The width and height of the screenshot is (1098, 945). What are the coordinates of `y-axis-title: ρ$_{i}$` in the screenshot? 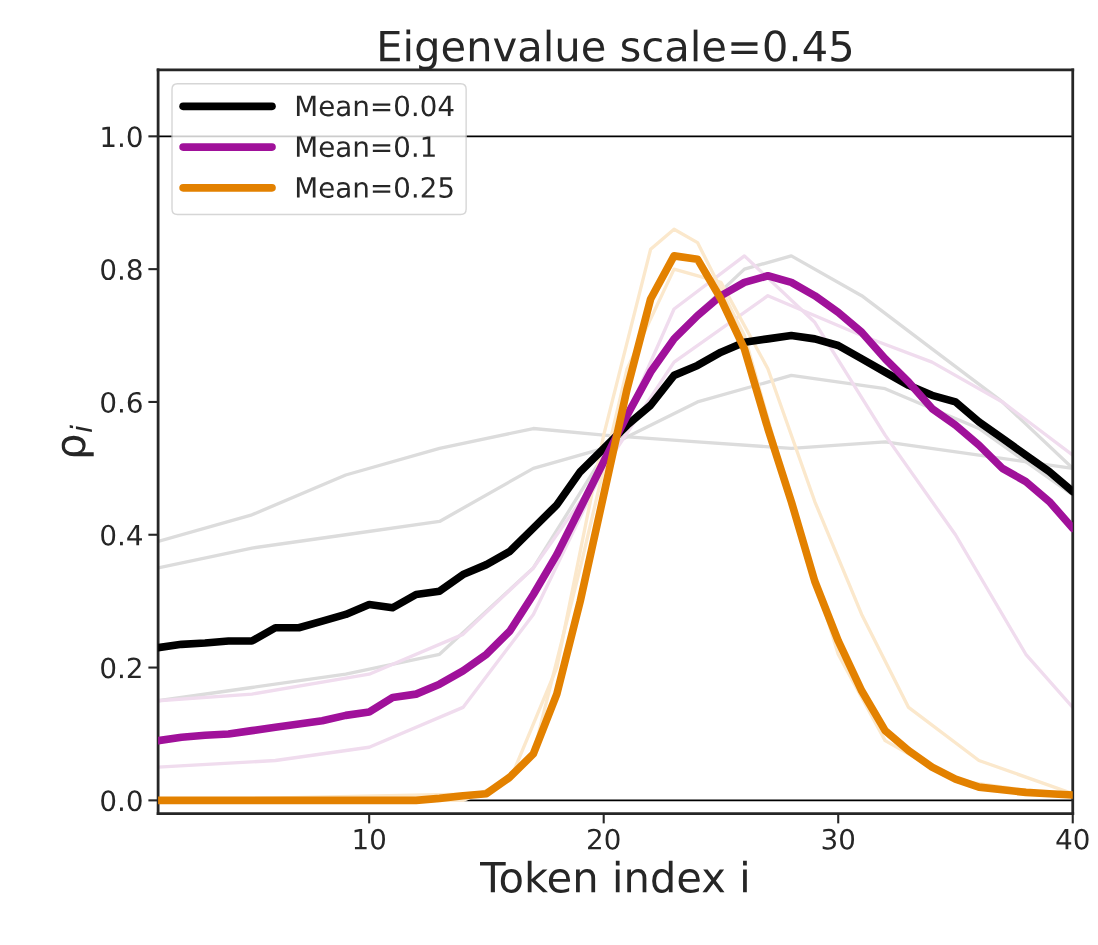 It's located at (77, 441).